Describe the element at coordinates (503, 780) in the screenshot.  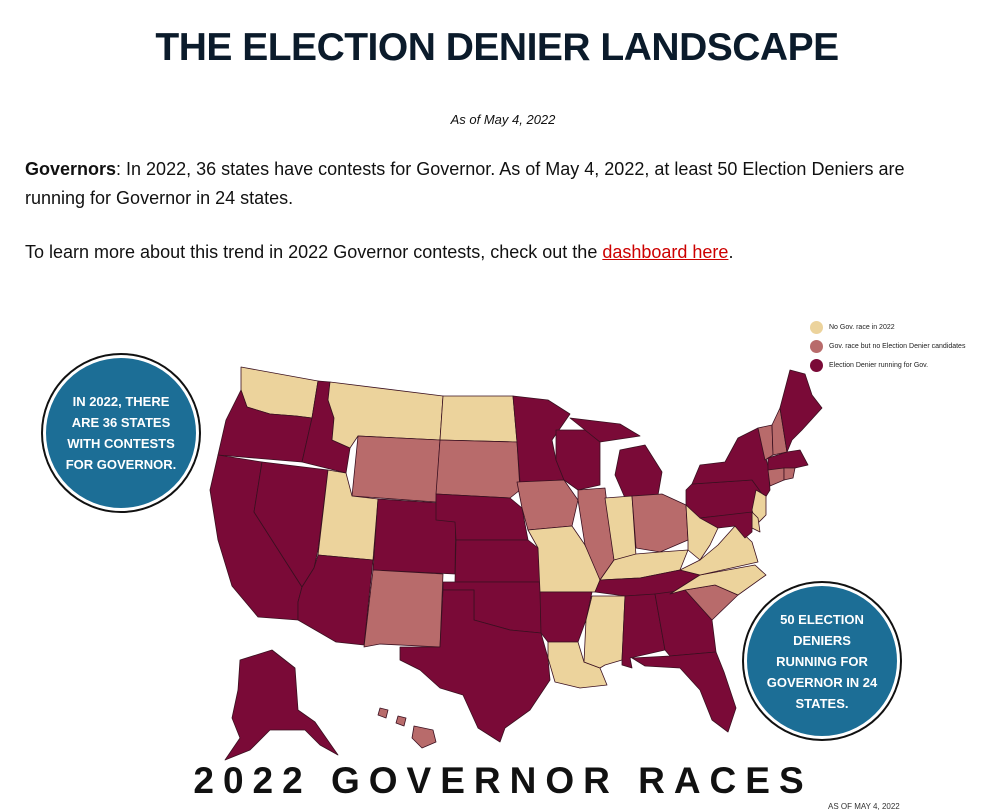
I see `map-title: 2022 GOVERNOR RACES` at that location.